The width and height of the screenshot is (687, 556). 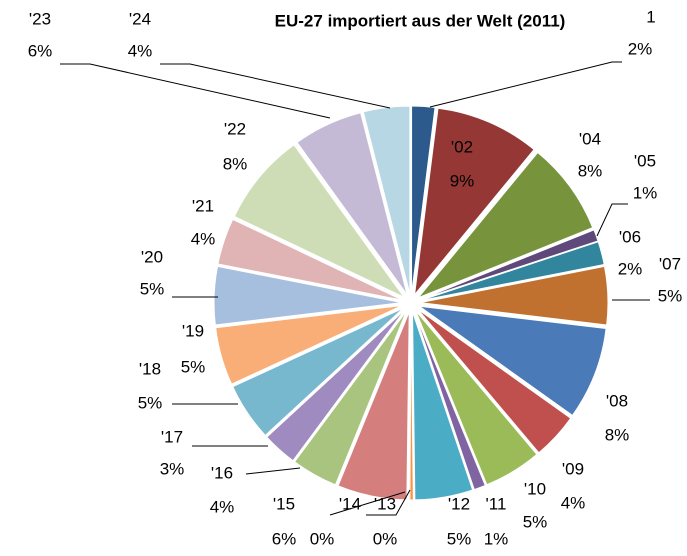 I want to click on slice-value-label: 9%, so click(x=462, y=180).